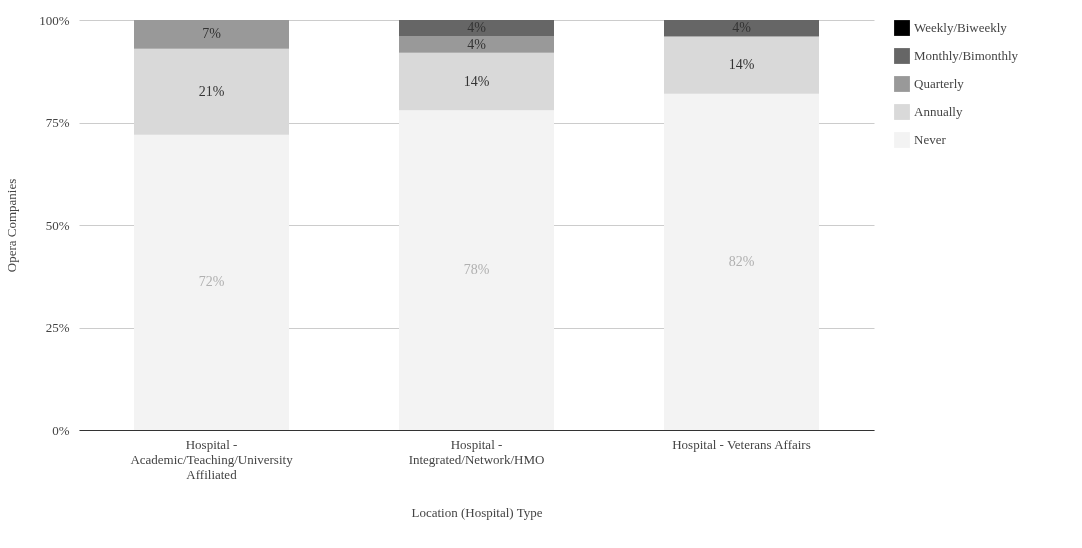 The height and width of the screenshot is (548, 1082). What do you see at coordinates (61, 430) in the screenshot?
I see `y-tick-label: 0%` at bounding box center [61, 430].